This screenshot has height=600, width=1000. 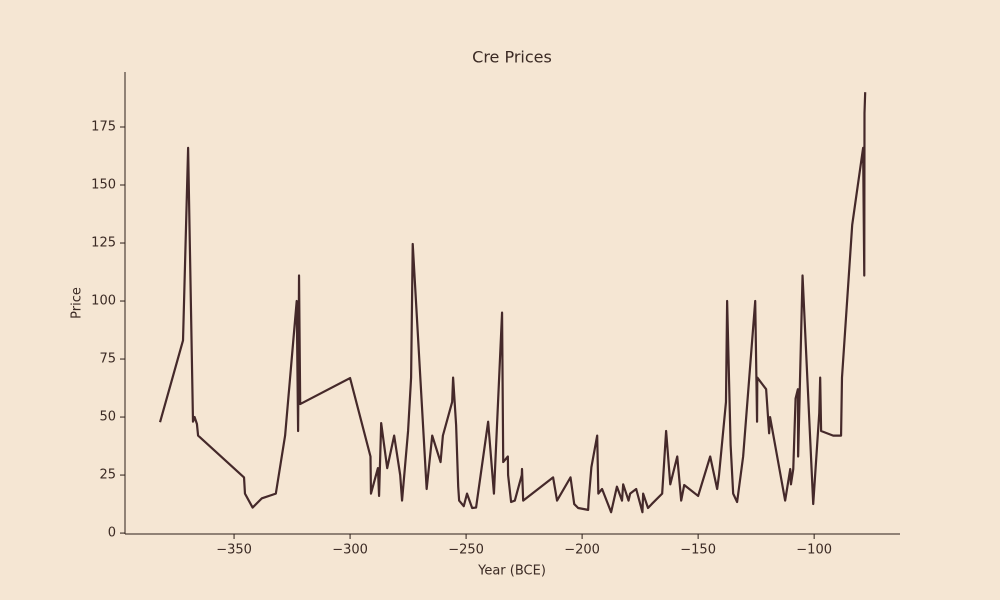 What do you see at coordinates (350, 550) in the screenshot?
I see `x-tick-label: −300` at bounding box center [350, 550].